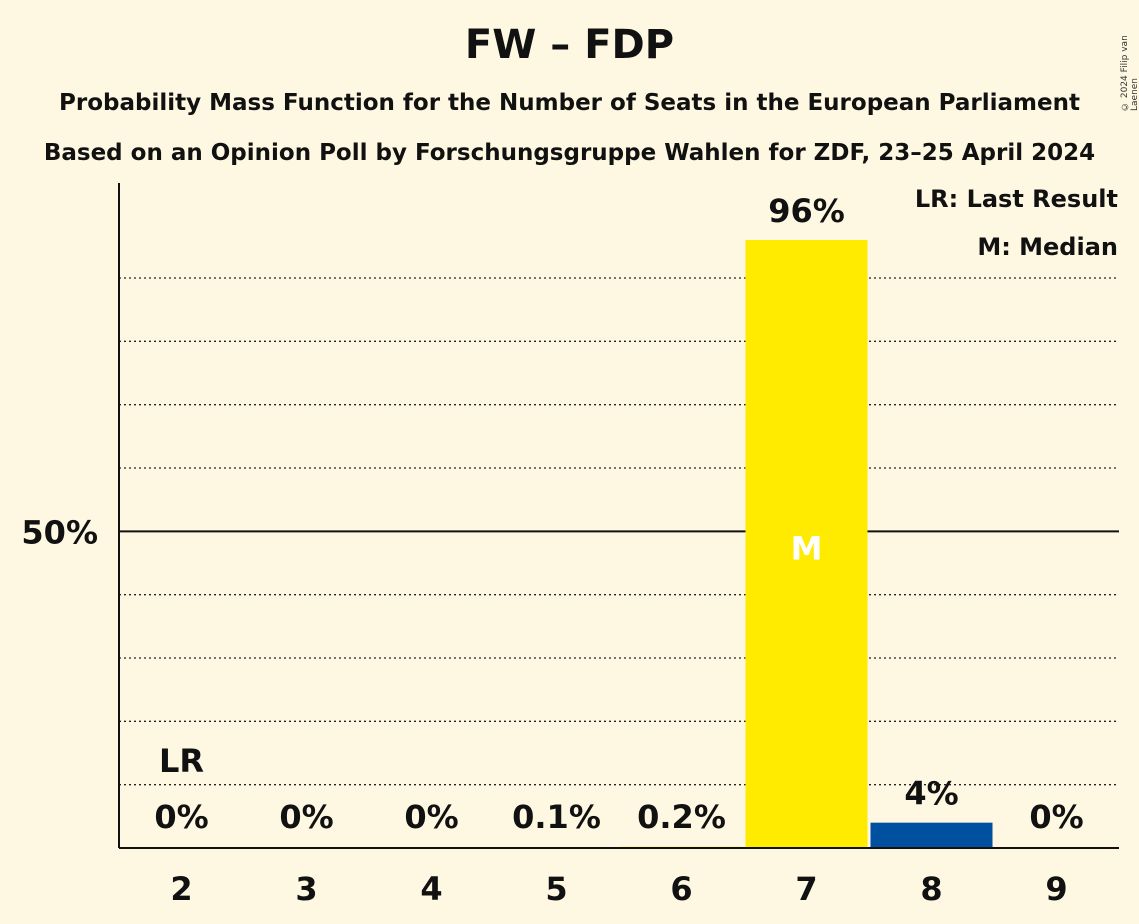 This screenshot has height=924, width=1139. What do you see at coordinates (931, 794) in the screenshot?
I see `value-label-8: 4%` at bounding box center [931, 794].